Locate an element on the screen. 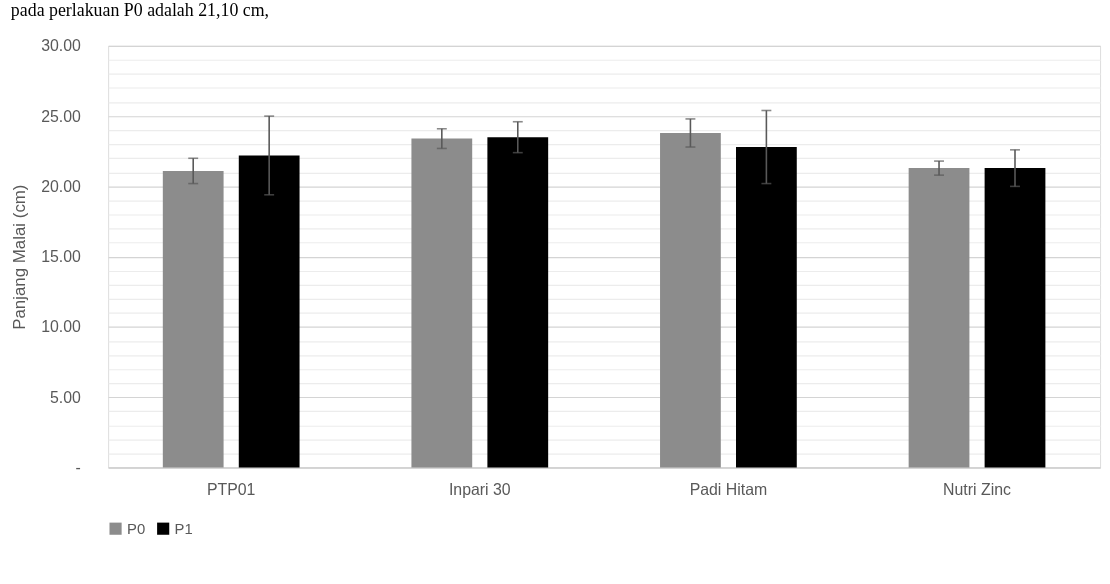 Image resolution: width=1110 pixels, height=584 pixels. x-tick-label: Padi Hitam is located at coordinates (728, 489).